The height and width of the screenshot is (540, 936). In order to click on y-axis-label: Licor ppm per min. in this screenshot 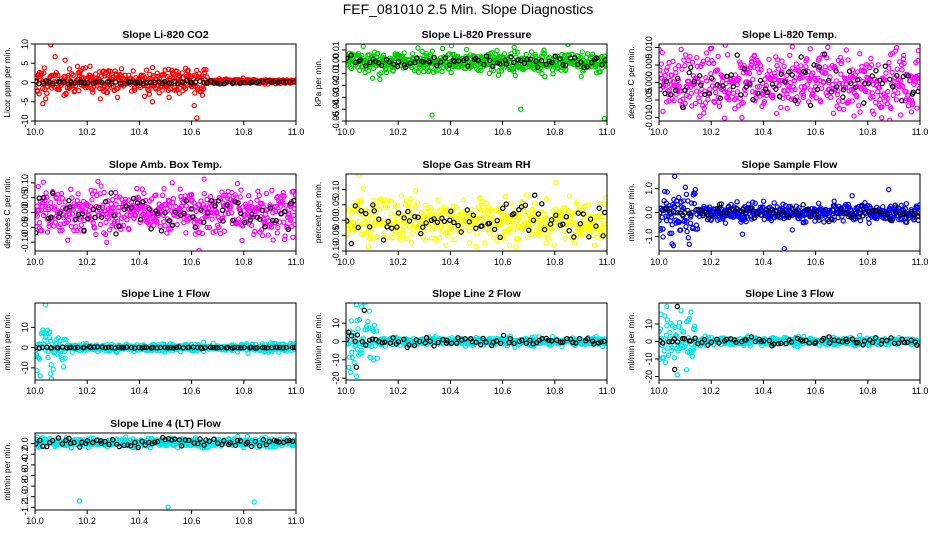, I will do `click(7, 82)`.